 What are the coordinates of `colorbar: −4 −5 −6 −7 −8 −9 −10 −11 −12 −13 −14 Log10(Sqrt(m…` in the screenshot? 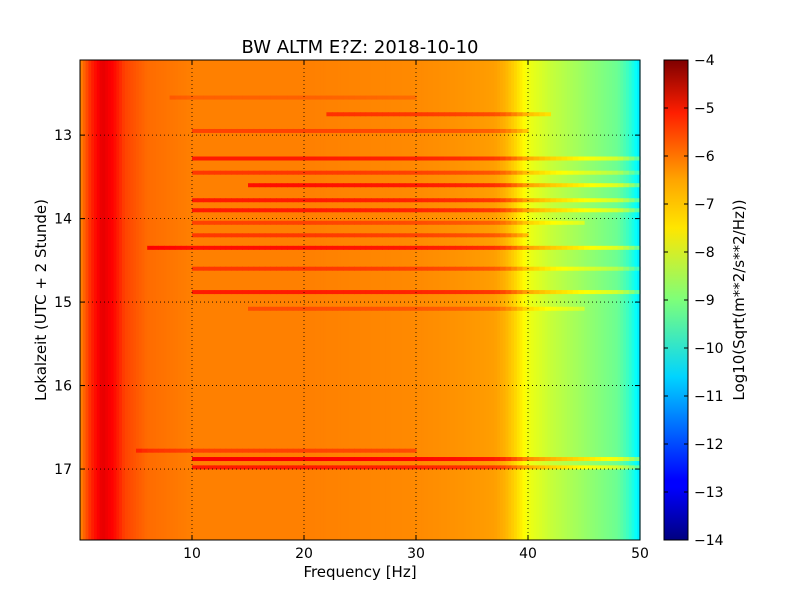 It's located at (705, 301).